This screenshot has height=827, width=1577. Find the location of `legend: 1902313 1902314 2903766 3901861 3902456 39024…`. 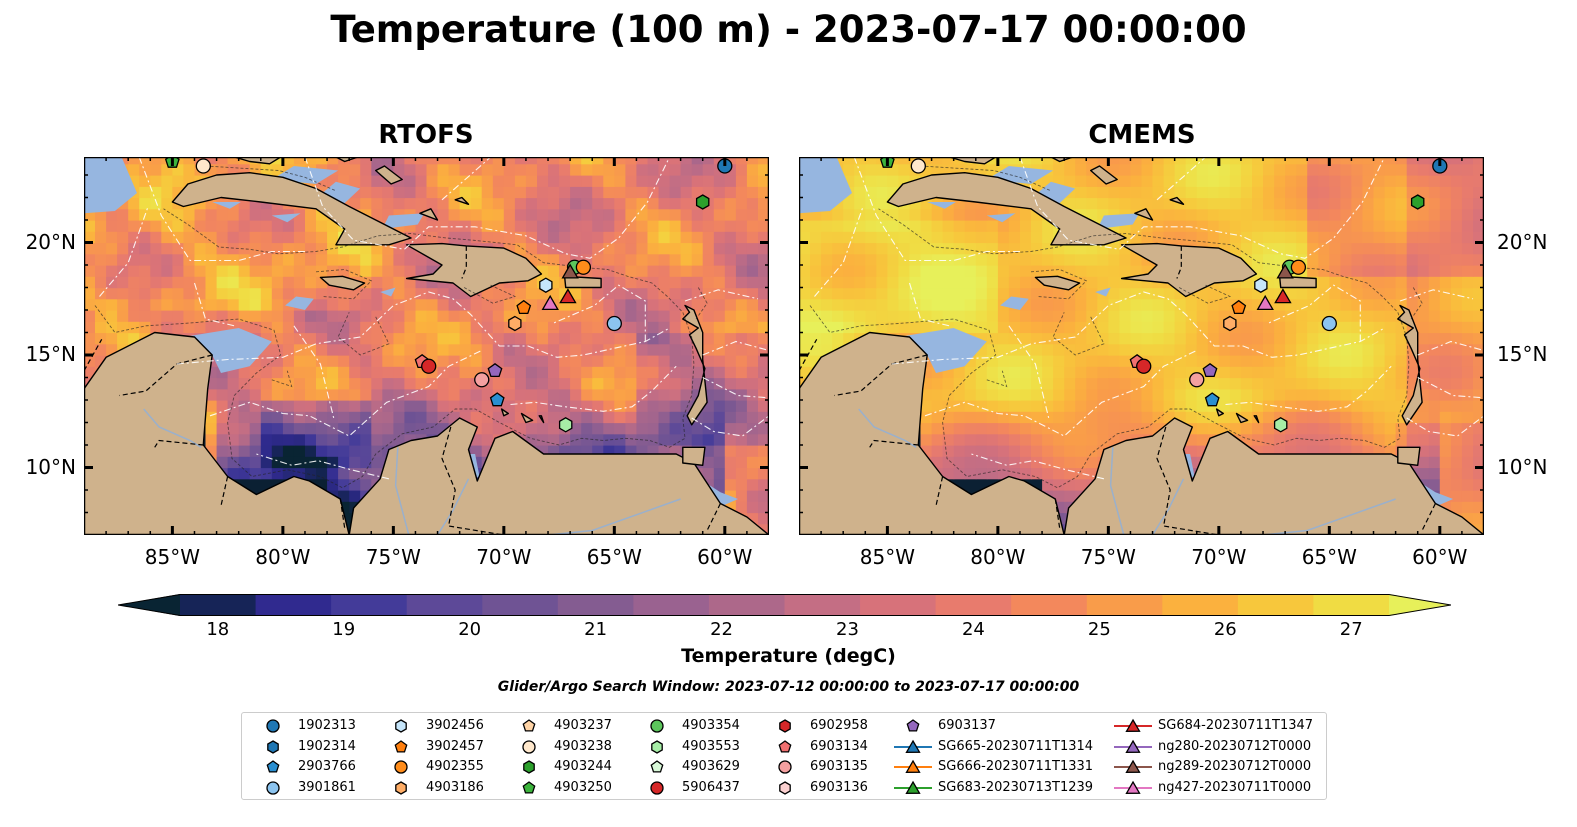

legend: 1902313 1902314 2903766 3901861 3902456 39024… is located at coordinates (784, 756).